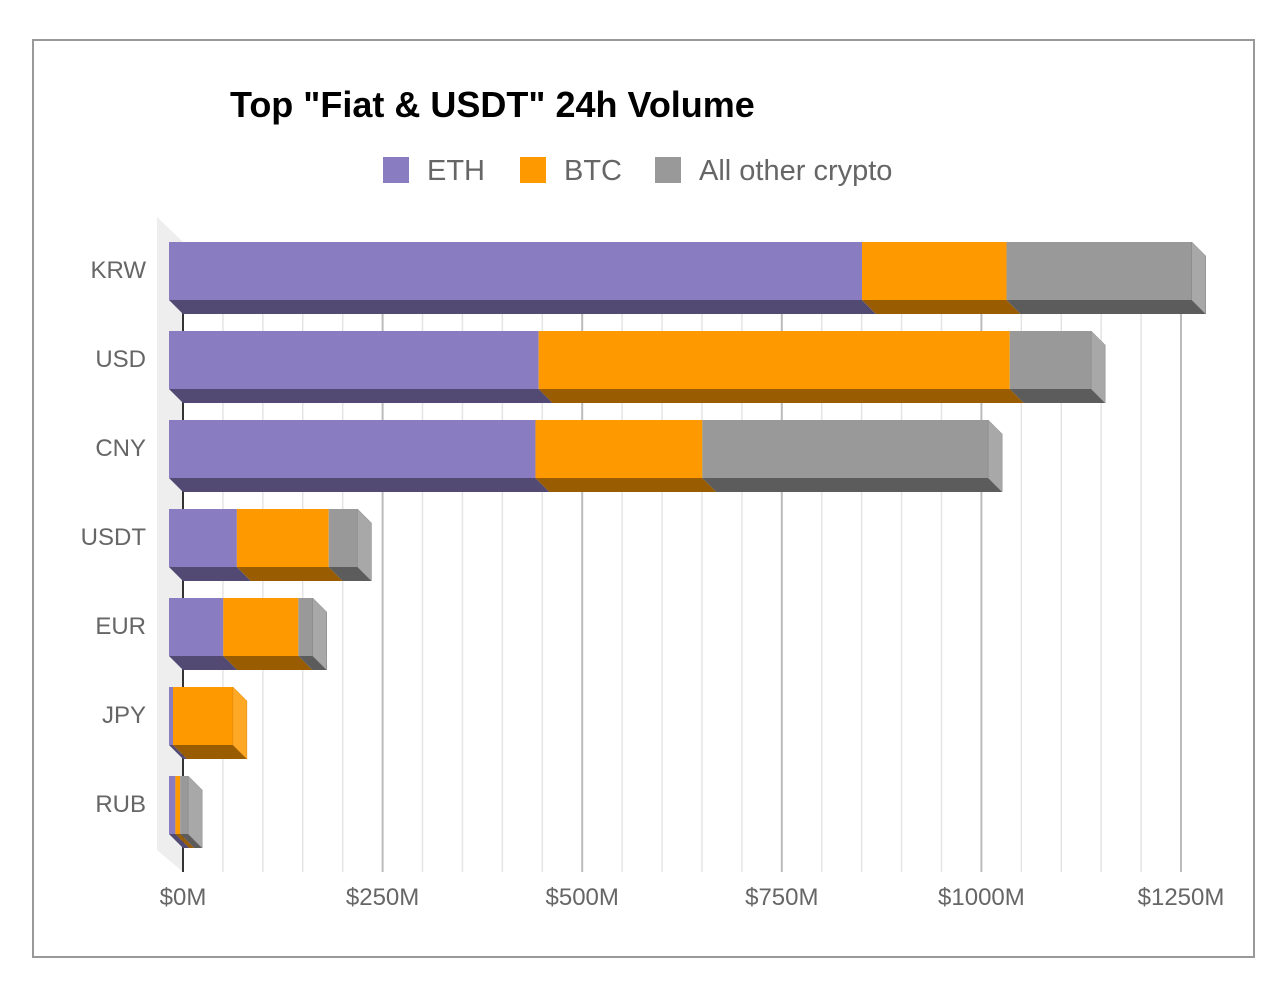 This screenshot has height=1000, width=1288. I want to click on category-label: CNY, so click(120, 448).